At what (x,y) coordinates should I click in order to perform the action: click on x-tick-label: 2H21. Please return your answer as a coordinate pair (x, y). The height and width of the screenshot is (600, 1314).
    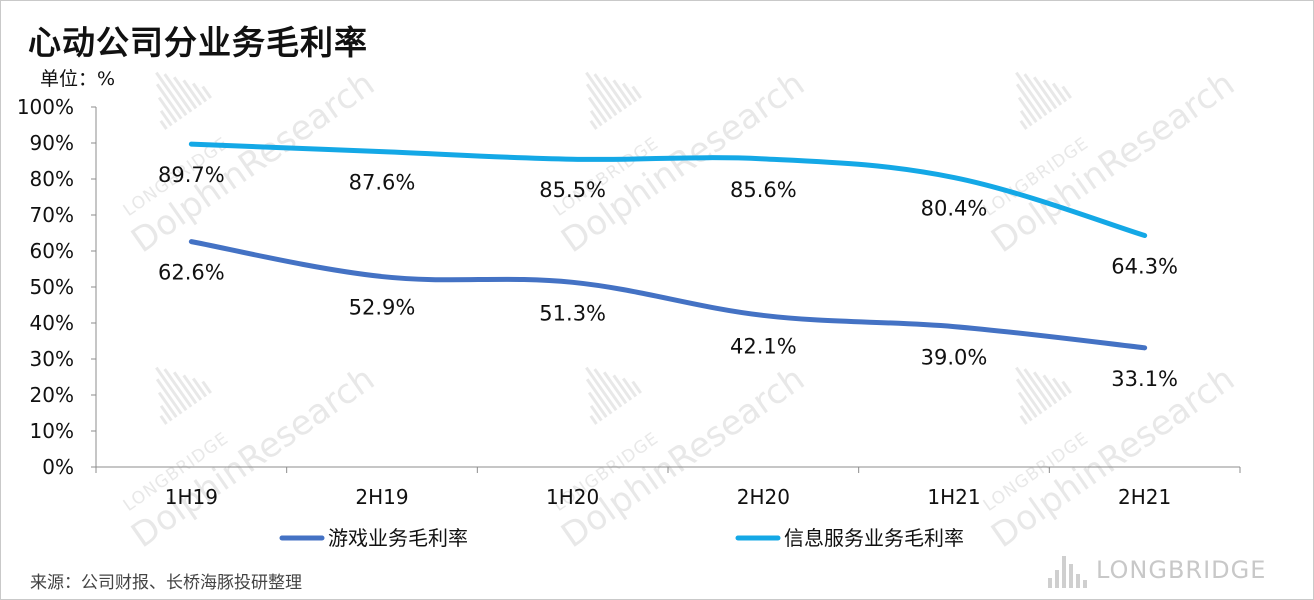
    Looking at the image, I should click on (1144, 497).